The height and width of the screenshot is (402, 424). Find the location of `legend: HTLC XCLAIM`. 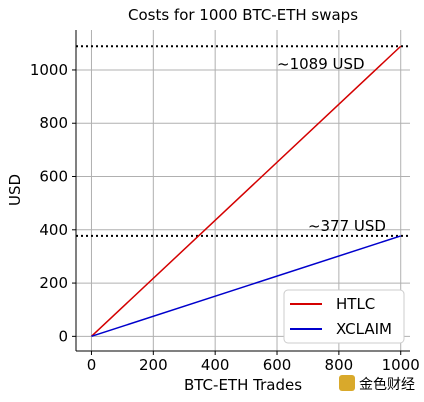

legend: HTLC XCLAIM is located at coordinates (344, 316).